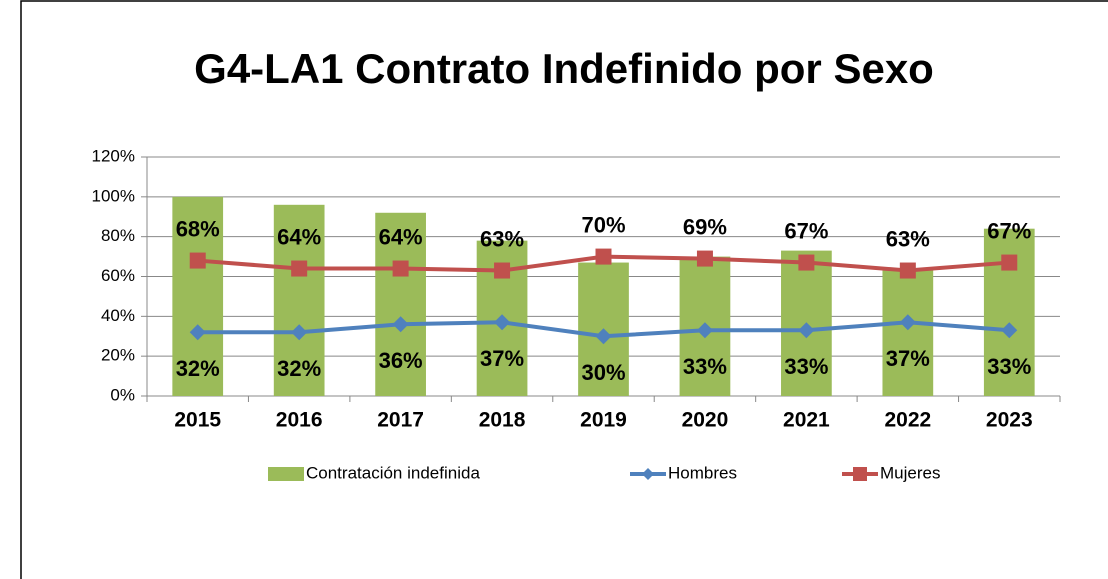 The width and height of the screenshot is (1108, 579). Describe the element at coordinates (113, 155) in the screenshot. I see `y-tick-label: 120%` at that location.